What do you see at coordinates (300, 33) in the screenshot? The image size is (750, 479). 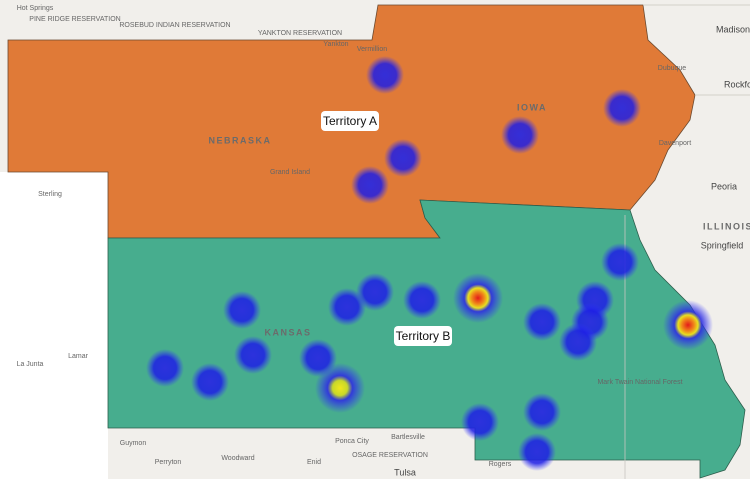 I see `place-label: YANKTON RESERVATION` at bounding box center [300, 33].